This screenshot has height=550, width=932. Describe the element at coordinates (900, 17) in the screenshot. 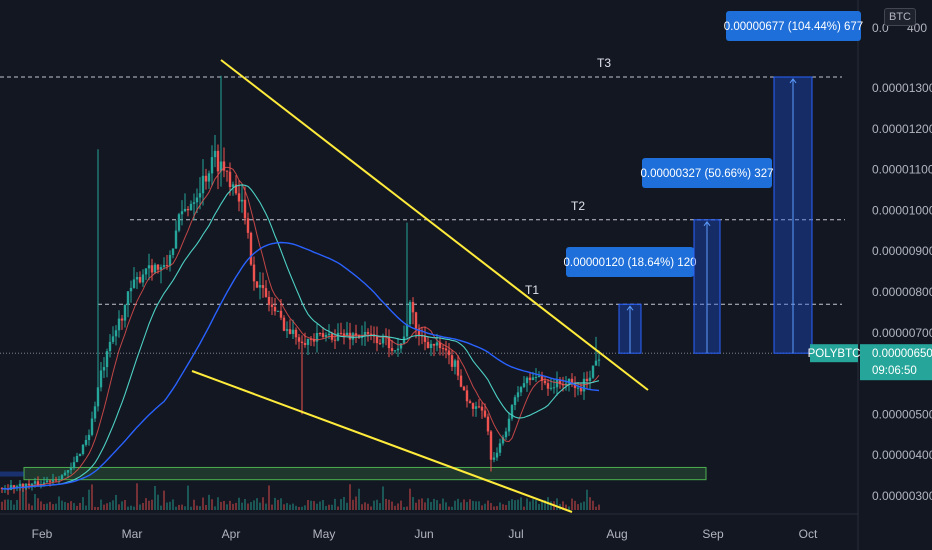

I see `currency-badge: BTC` at that location.